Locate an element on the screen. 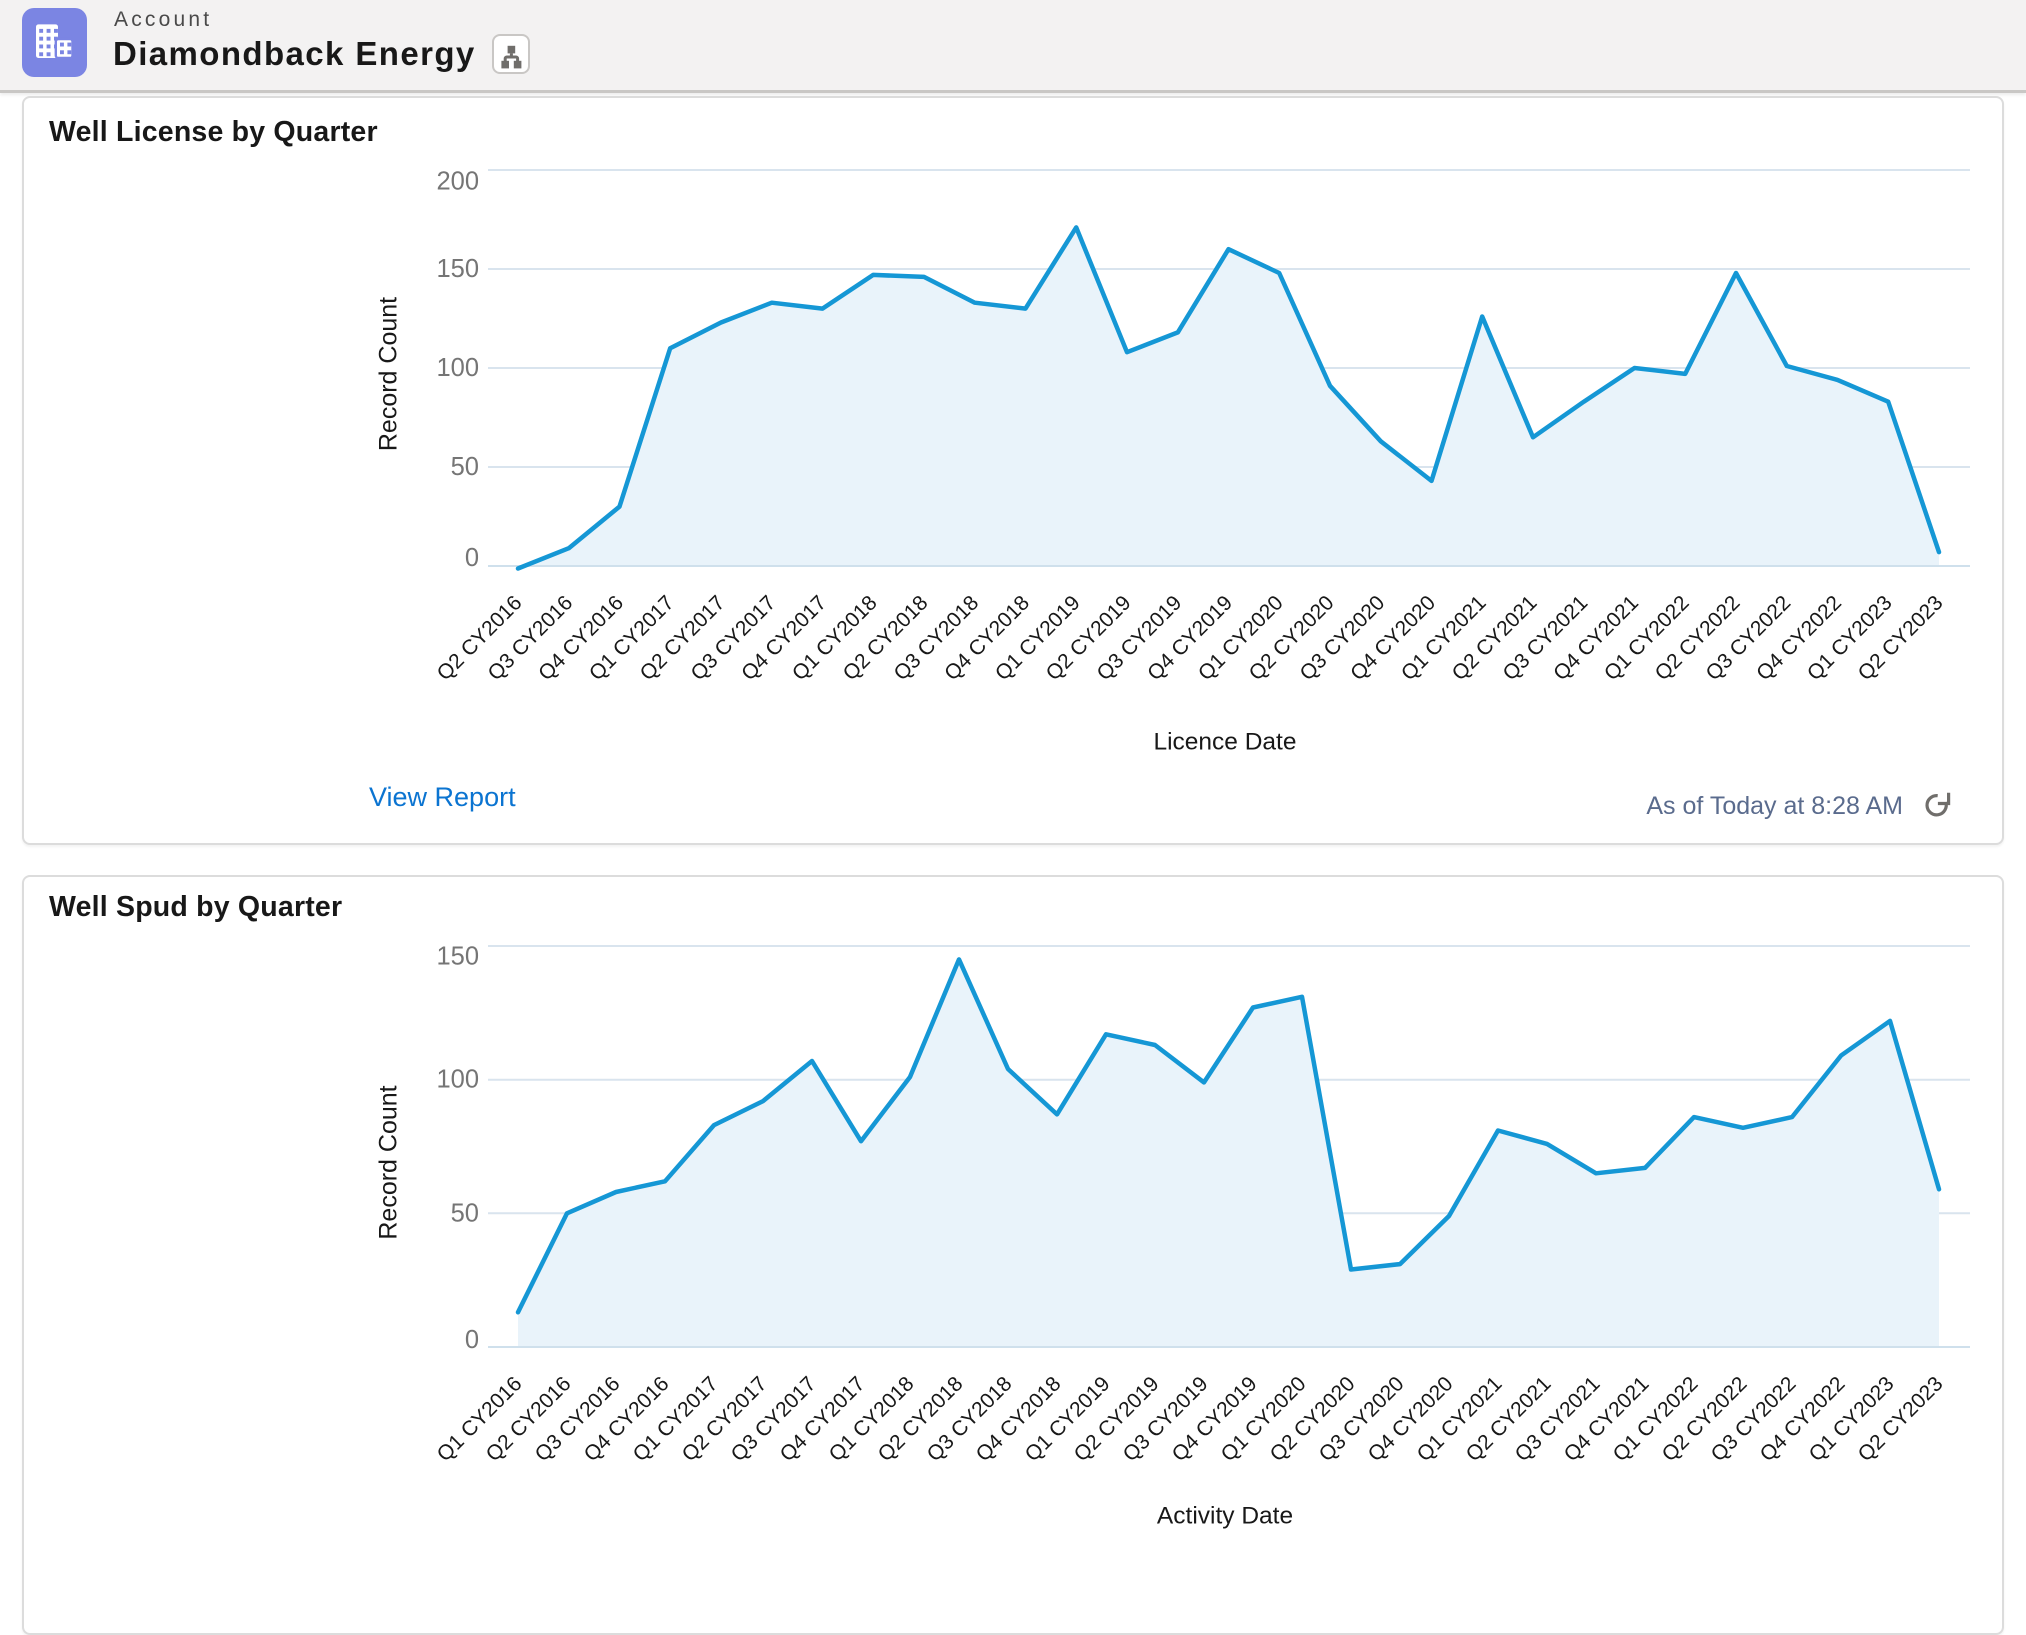 The height and width of the screenshot is (1635, 2026). svg-text: Activity Date is located at coordinates (1225, 1516).